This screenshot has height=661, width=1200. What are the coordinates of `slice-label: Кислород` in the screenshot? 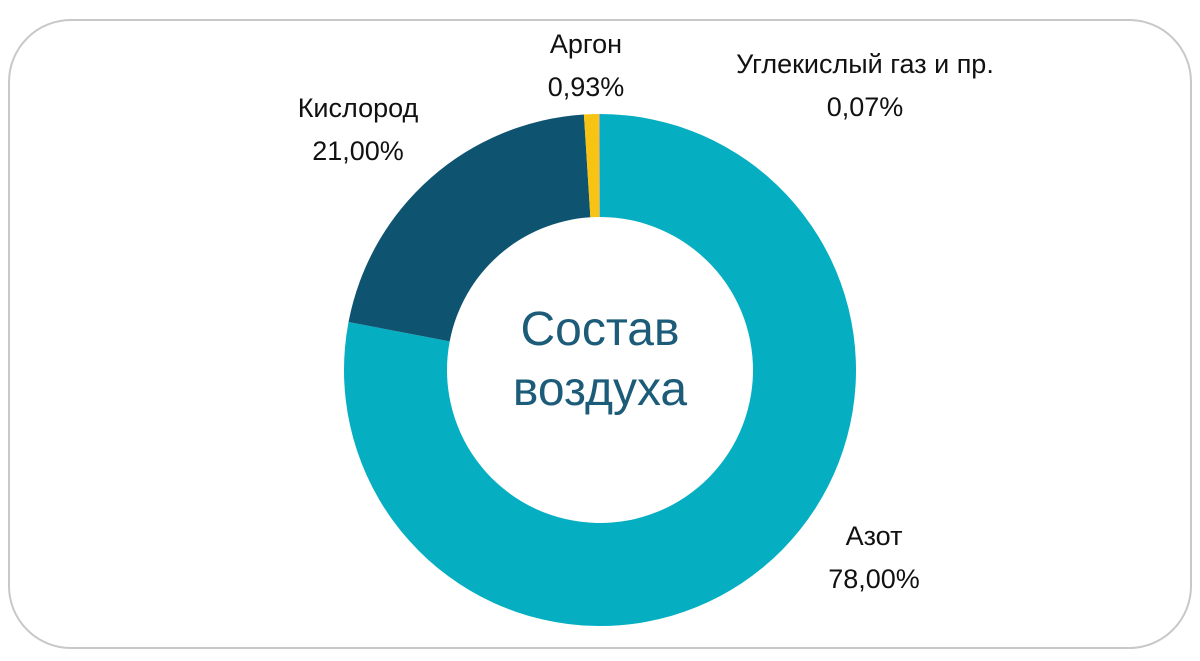 It's located at (358, 108).